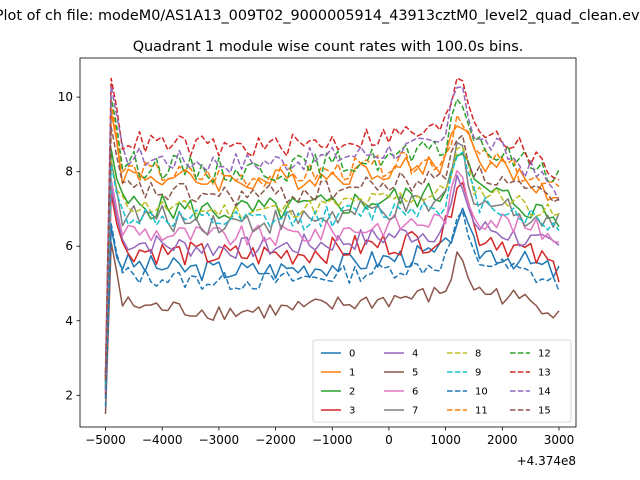  What do you see at coordinates (69, 172) in the screenshot?
I see `y-tick-label: 8` at bounding box center [69, 172].